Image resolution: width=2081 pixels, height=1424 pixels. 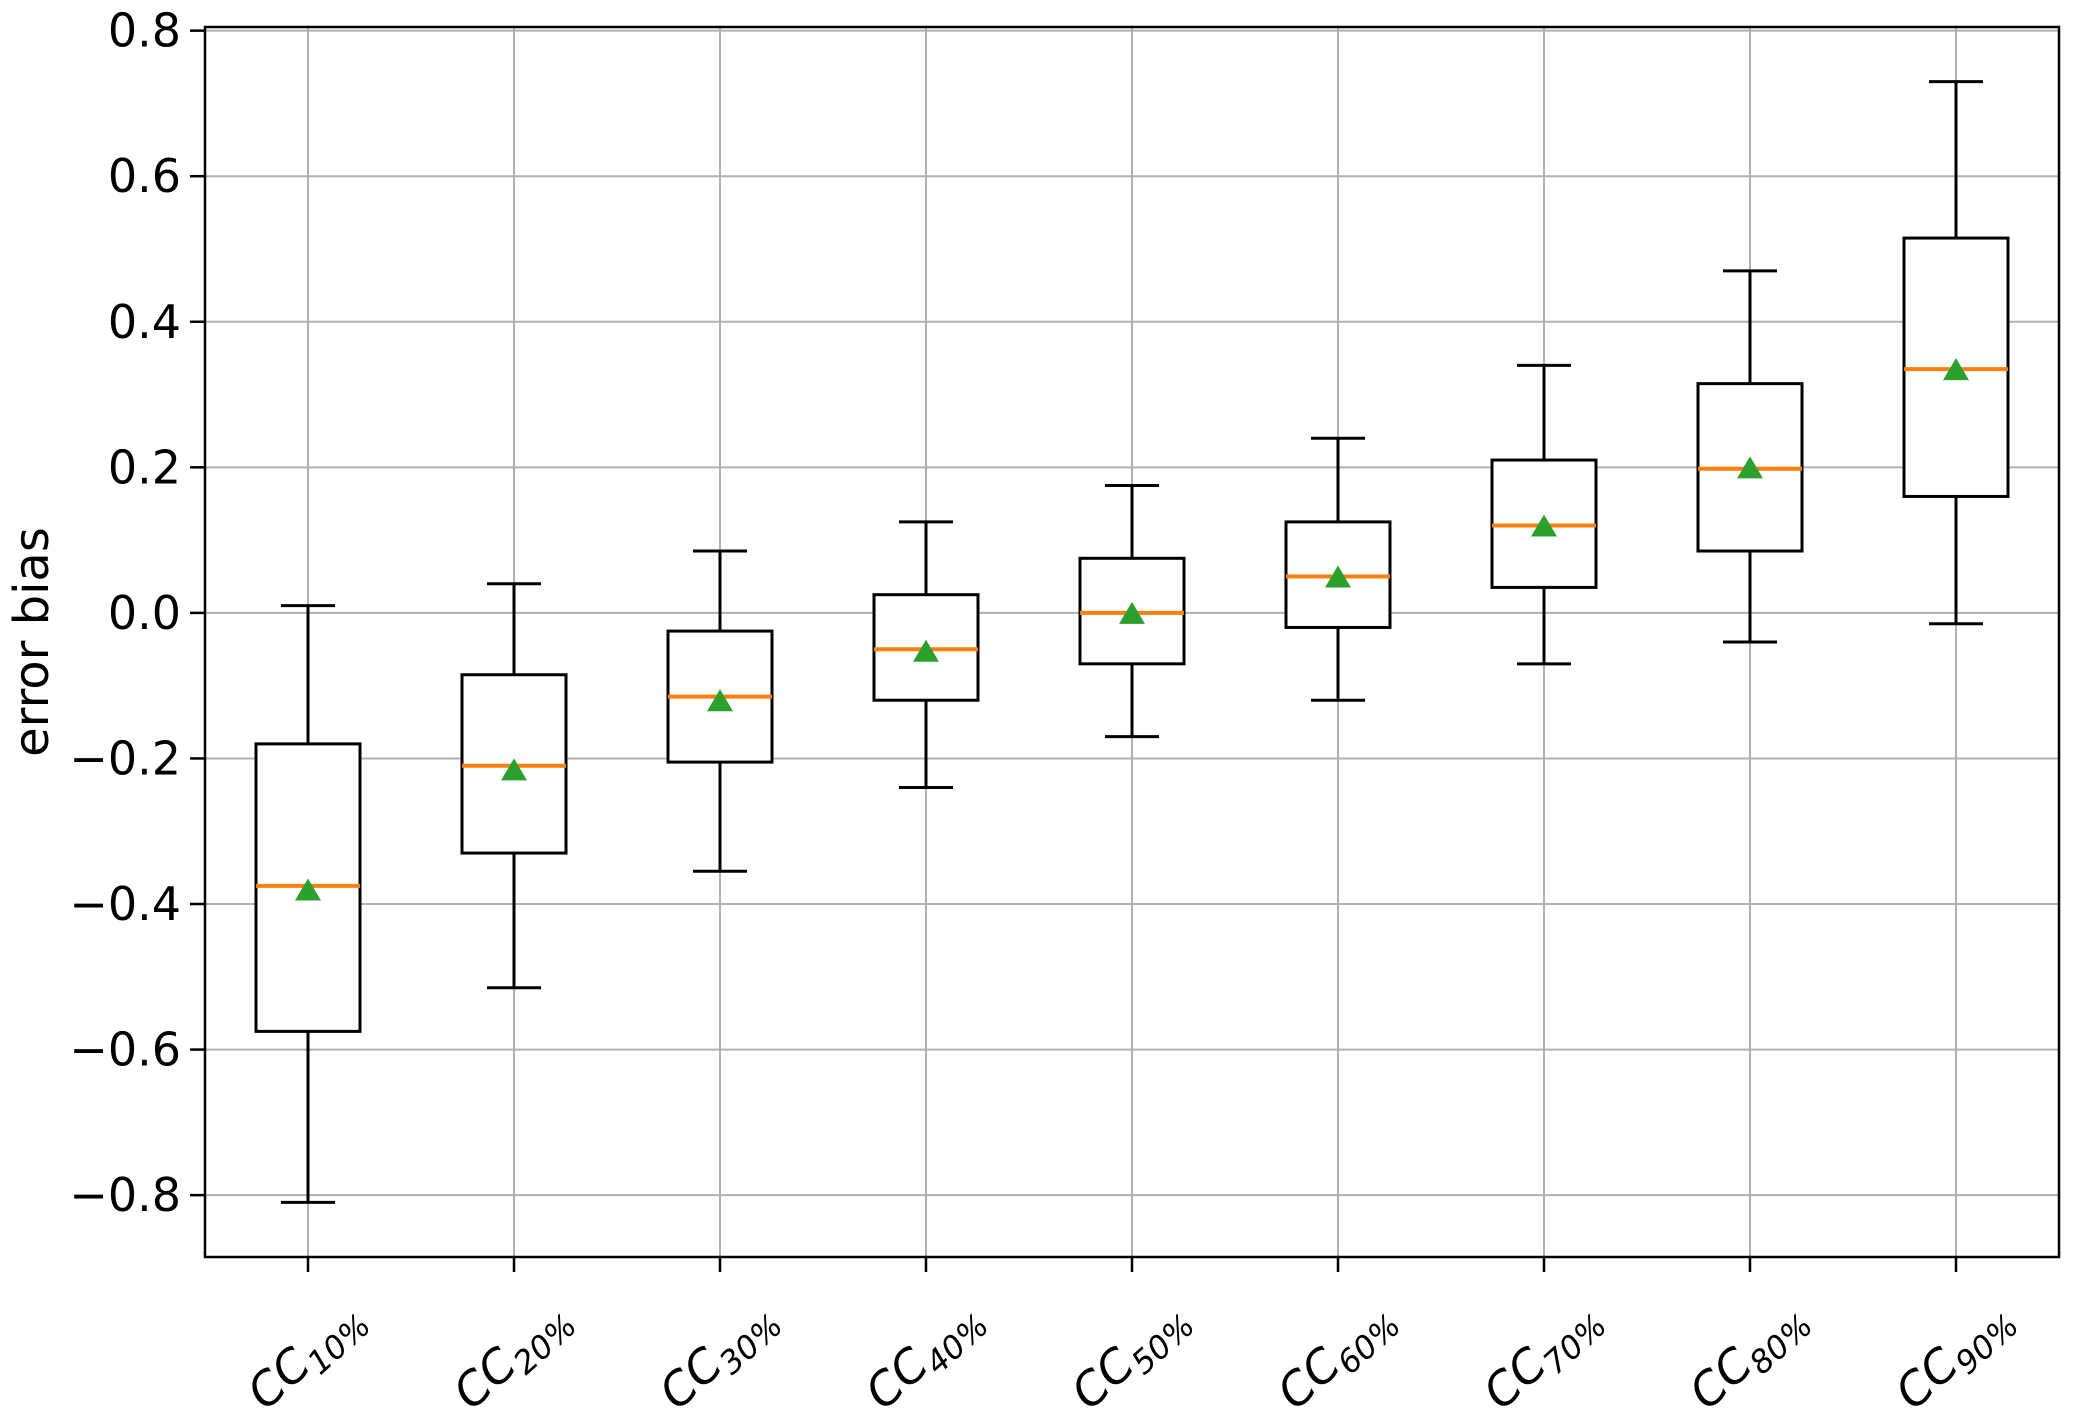 I want to click on y-tick-label: 0.0, so click(x=144, y=613).